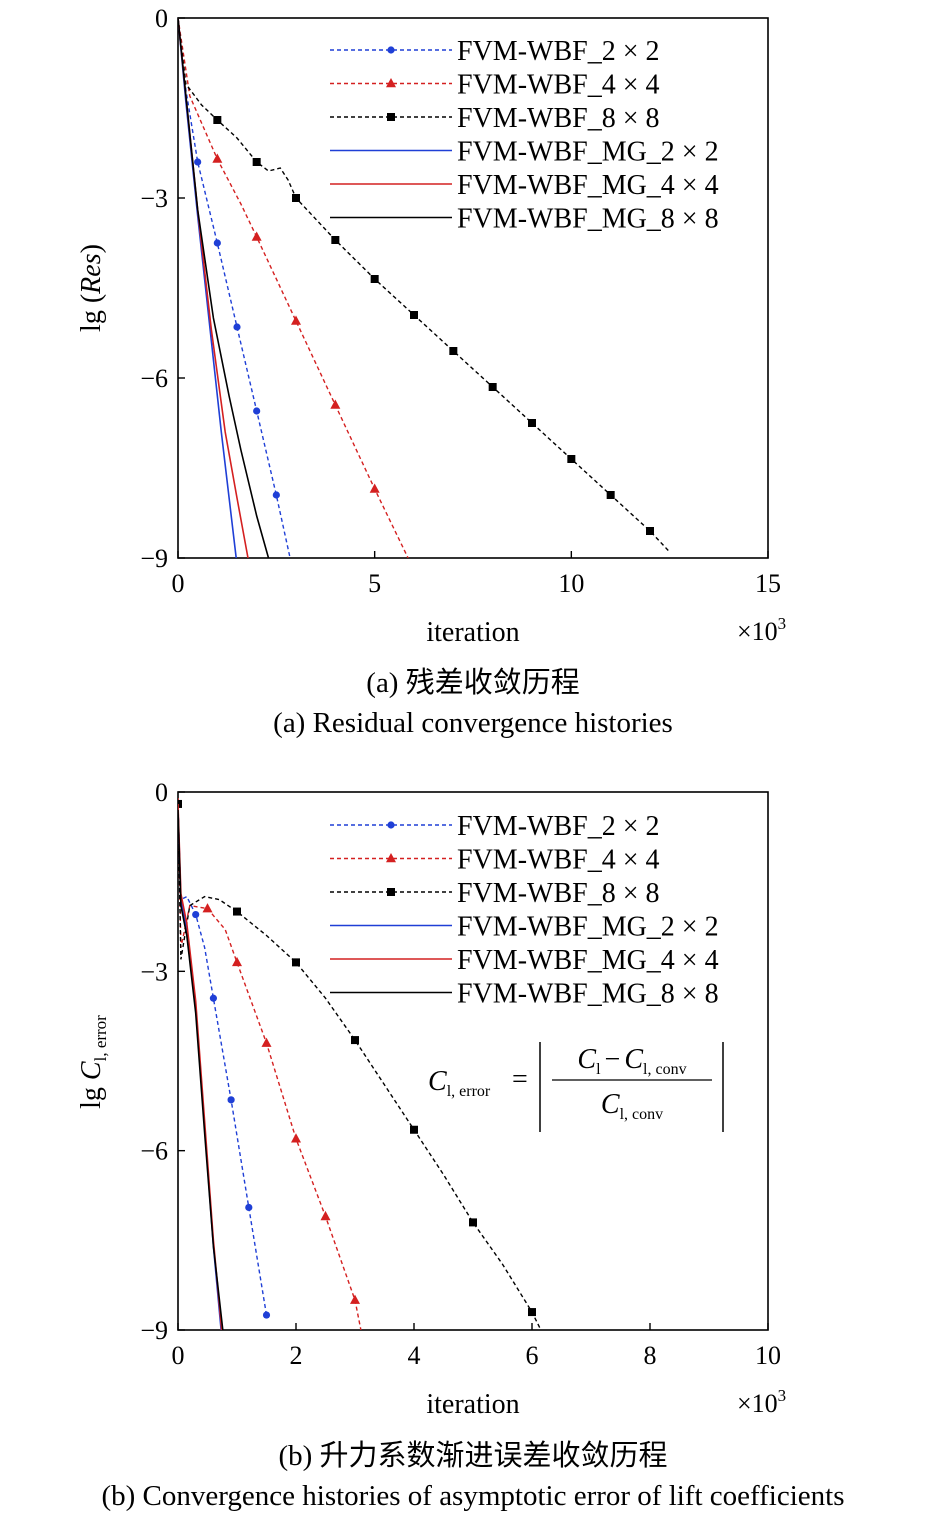 This screenshot has height=1517, width=945. Describe the element at coordinates (154, 558) in the screenshot. I see `chart-a-y-tick-label: −9` at that location.